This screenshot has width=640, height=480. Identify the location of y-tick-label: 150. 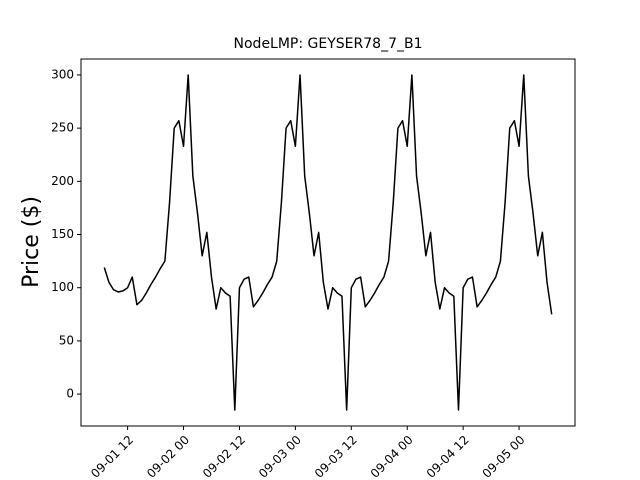
(62, 234).